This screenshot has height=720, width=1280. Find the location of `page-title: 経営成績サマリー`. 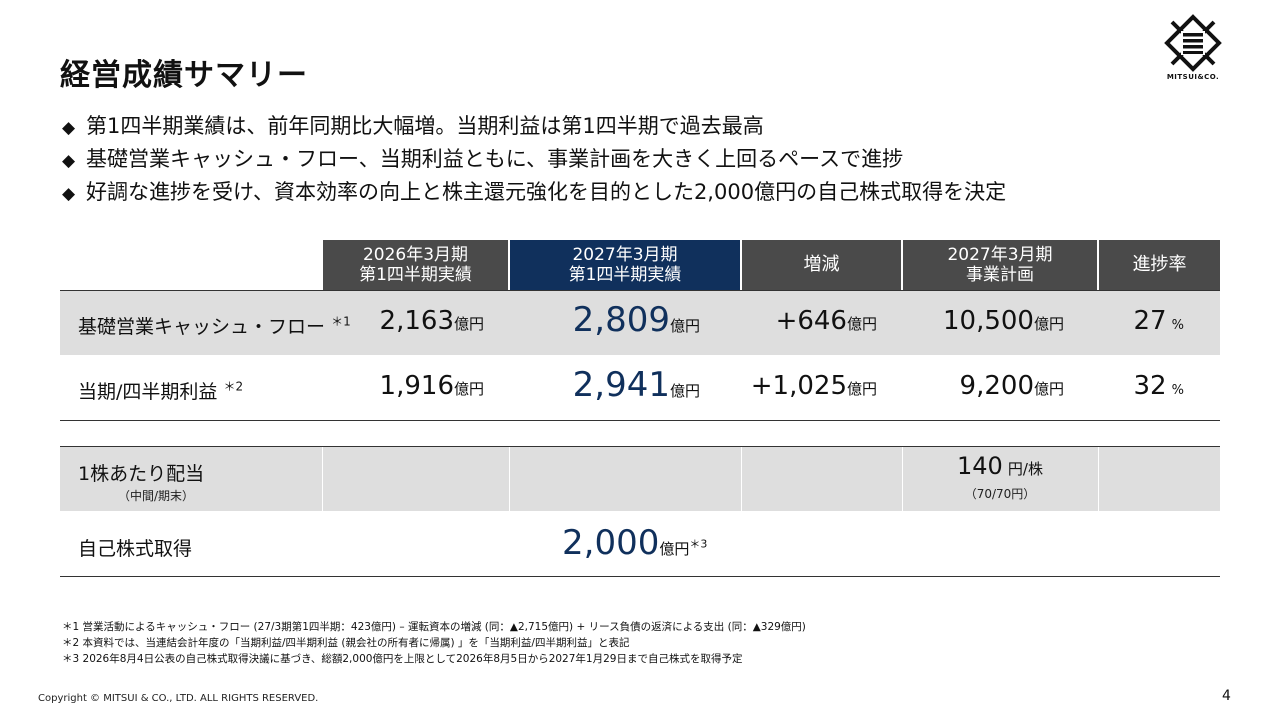

page-title: 経営成績サマリー is located at coordinates (184, 75).